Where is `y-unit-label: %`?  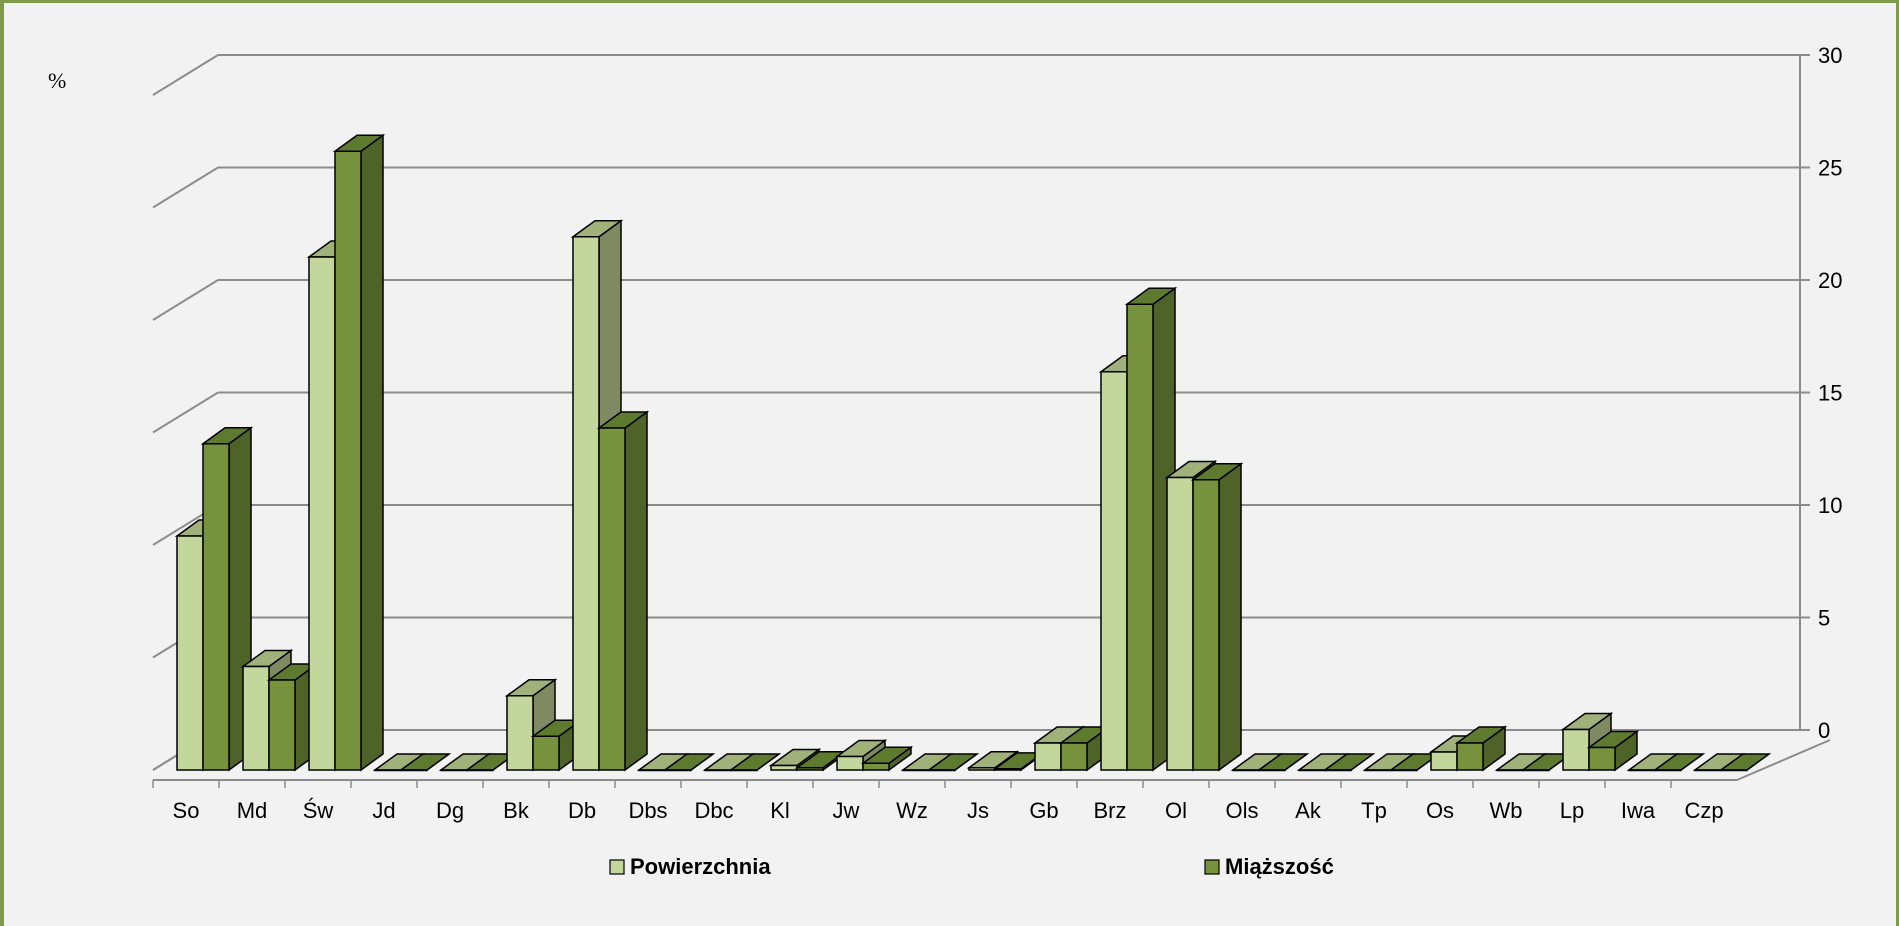 y-unit-label: % is located at coordinates (57, 80).